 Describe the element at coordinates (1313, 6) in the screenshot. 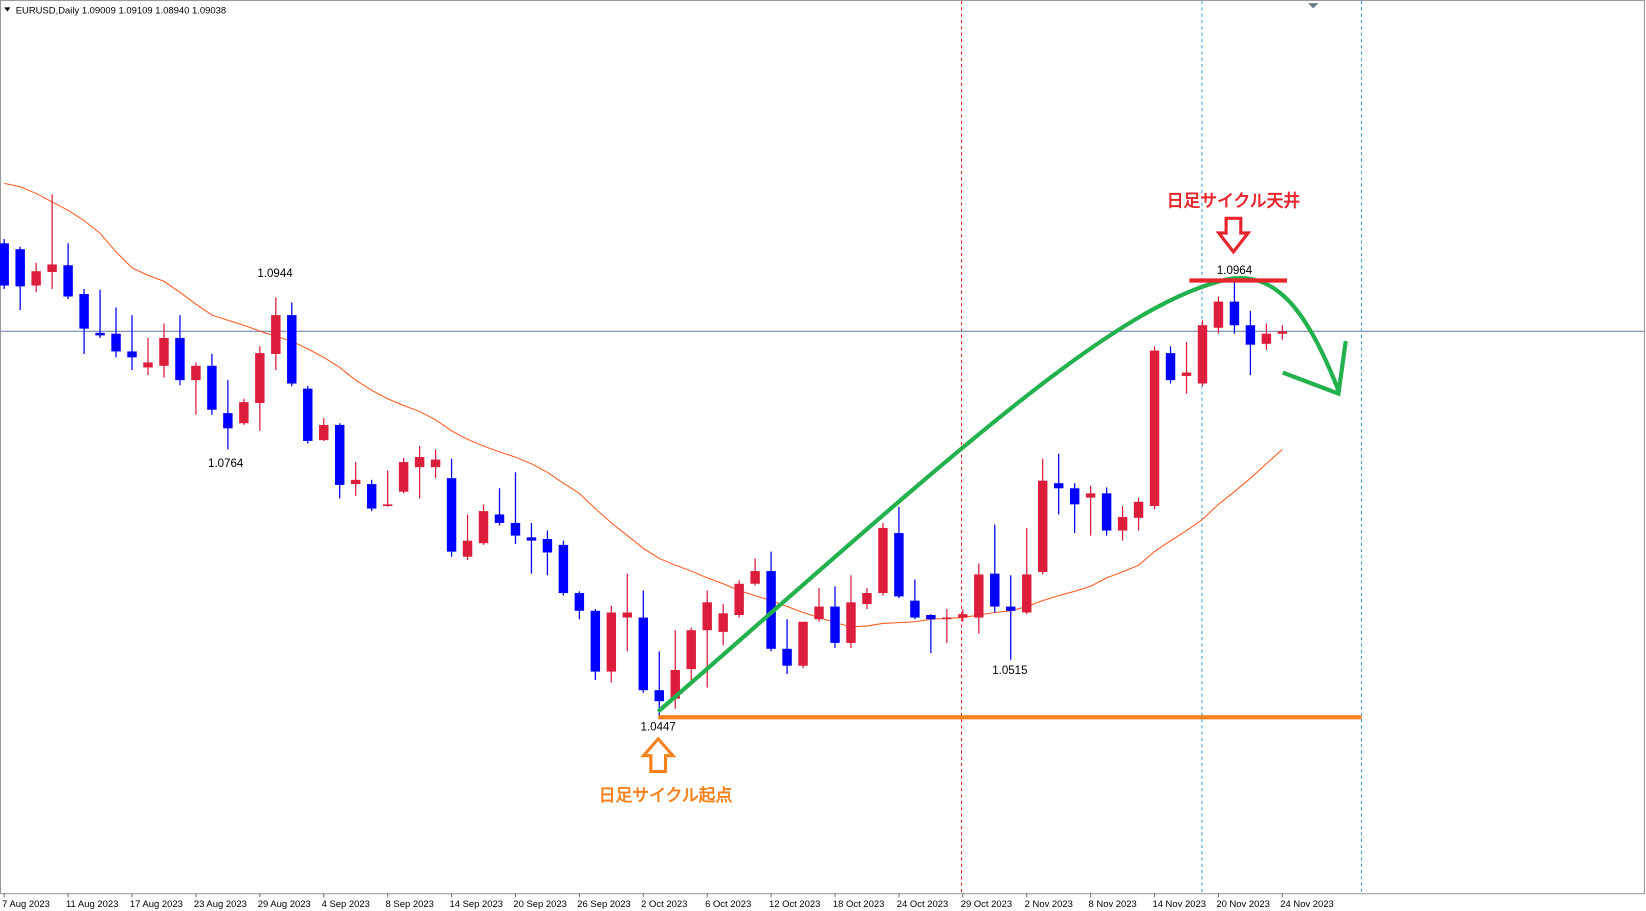

I see `shift-marker` at that location.